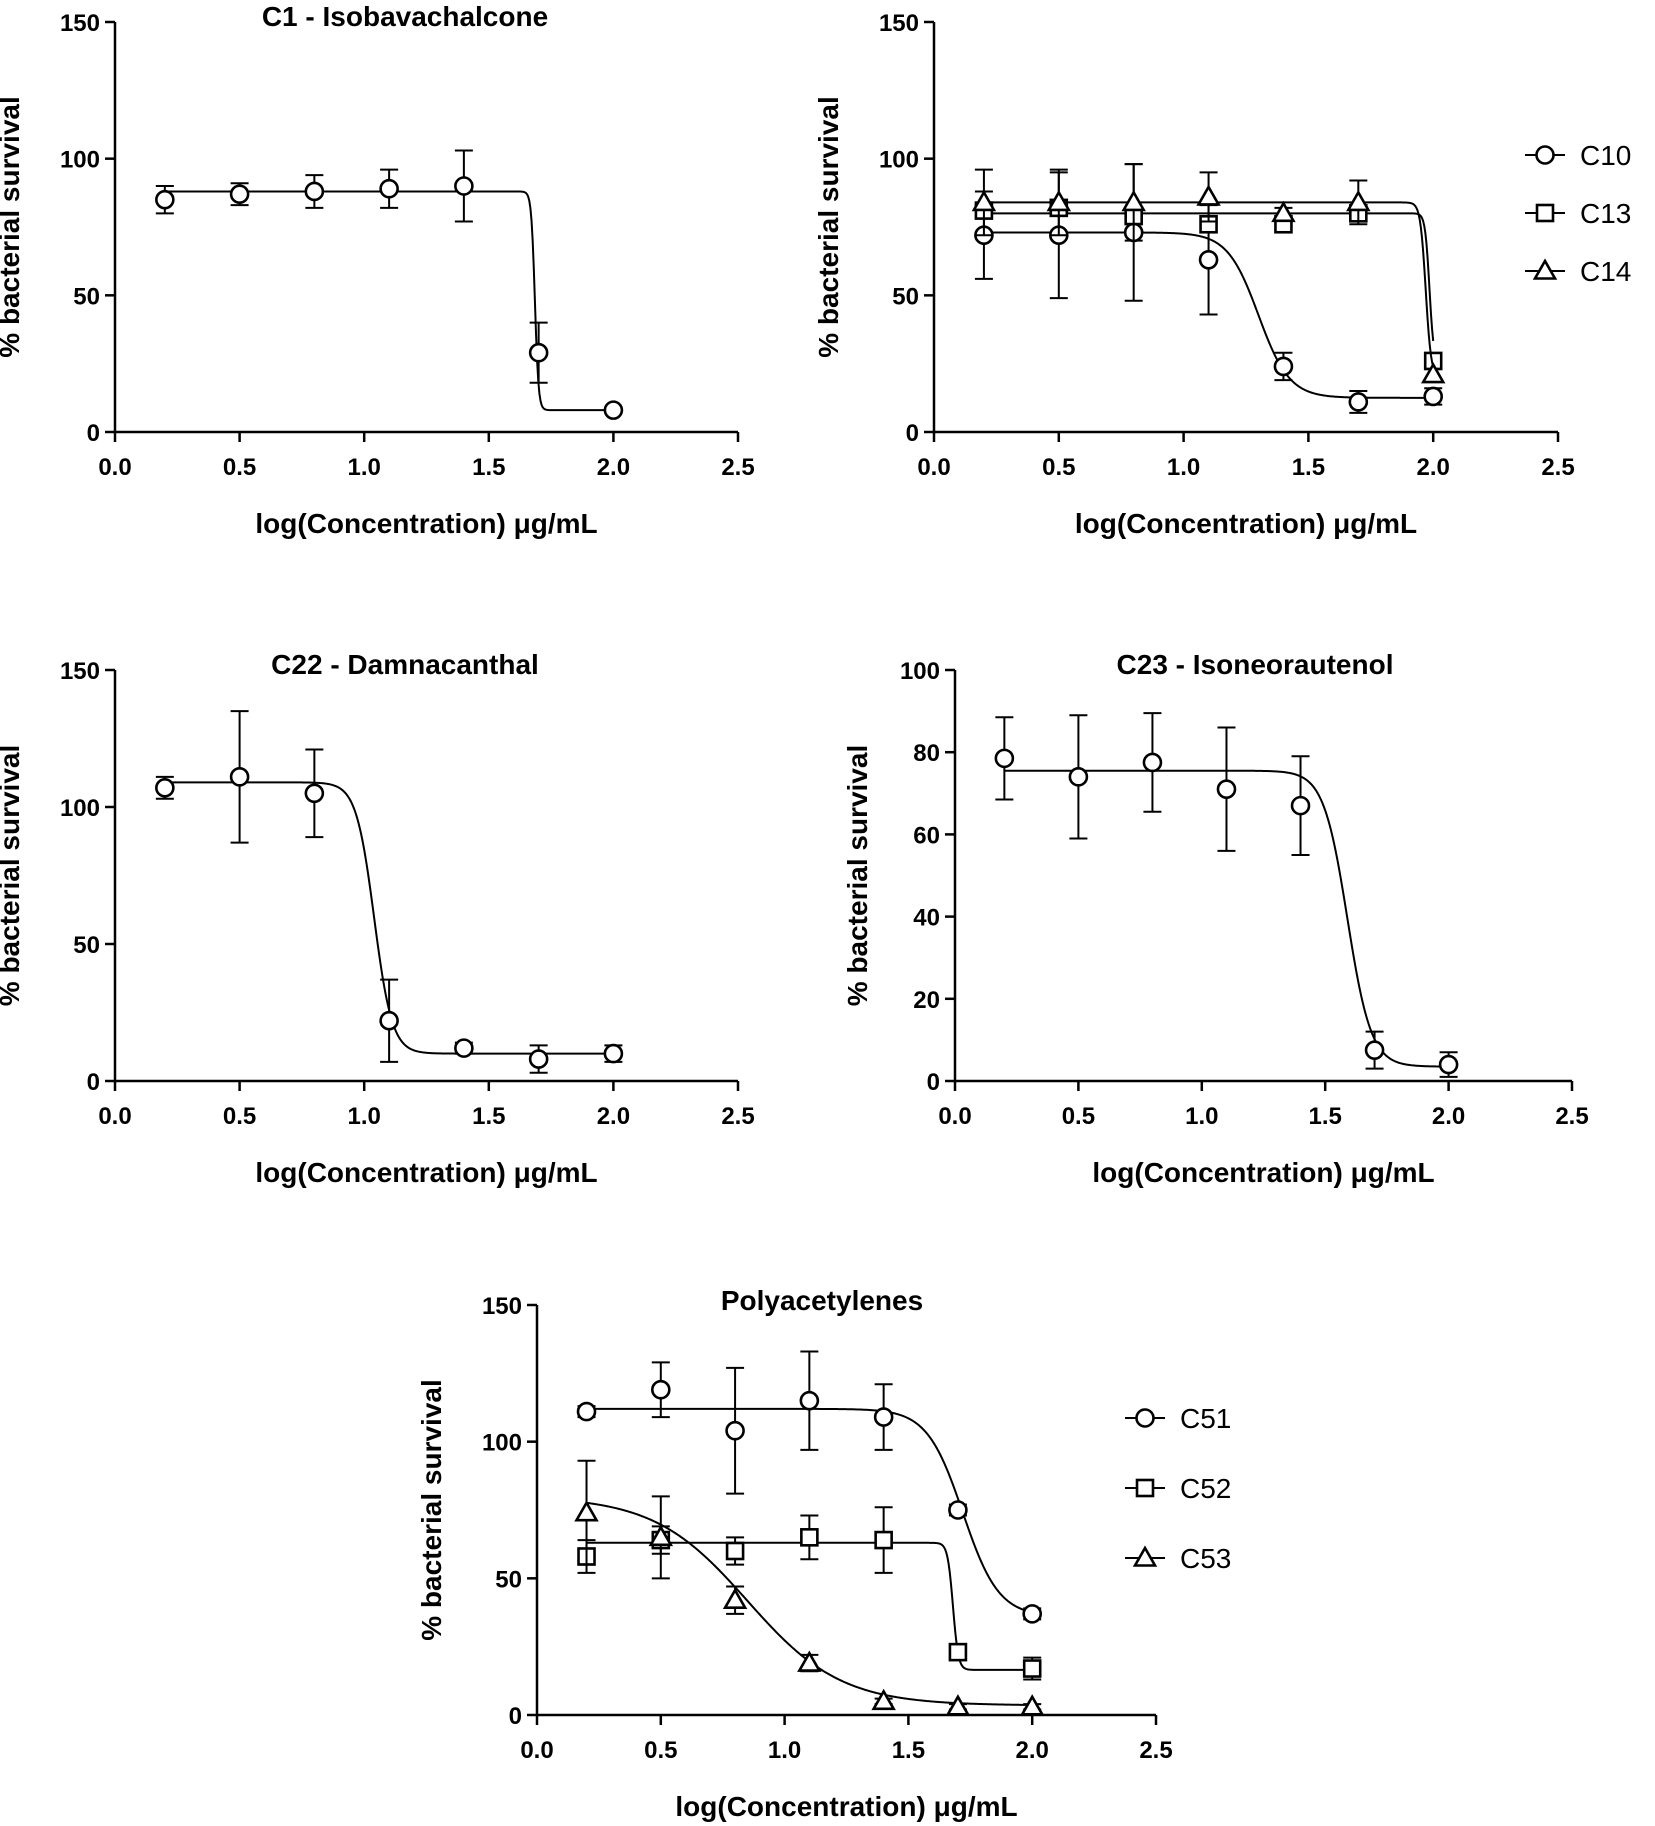 Image resolution: width=1655 pixels, height=1826 pixels. I want to click on chart-title: Polyacetylenes, so click(822, 1300).